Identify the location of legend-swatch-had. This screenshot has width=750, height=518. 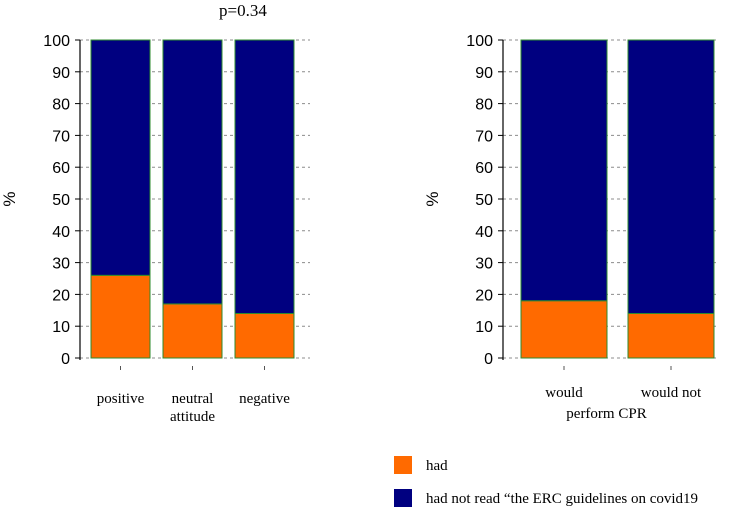
(403, 465).